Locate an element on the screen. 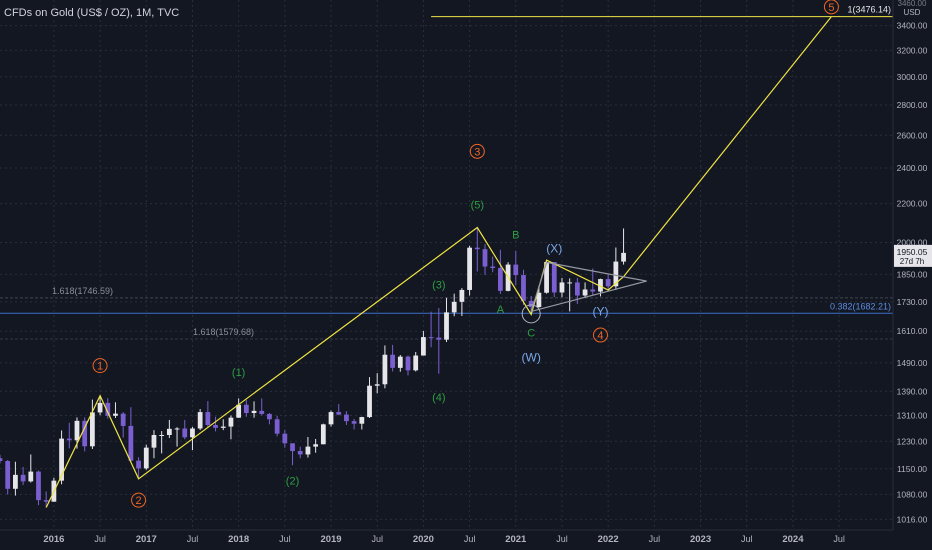 This screenshot has width=932, height=550. time-tick-label: 2019 is located at coordinates (330, 539).